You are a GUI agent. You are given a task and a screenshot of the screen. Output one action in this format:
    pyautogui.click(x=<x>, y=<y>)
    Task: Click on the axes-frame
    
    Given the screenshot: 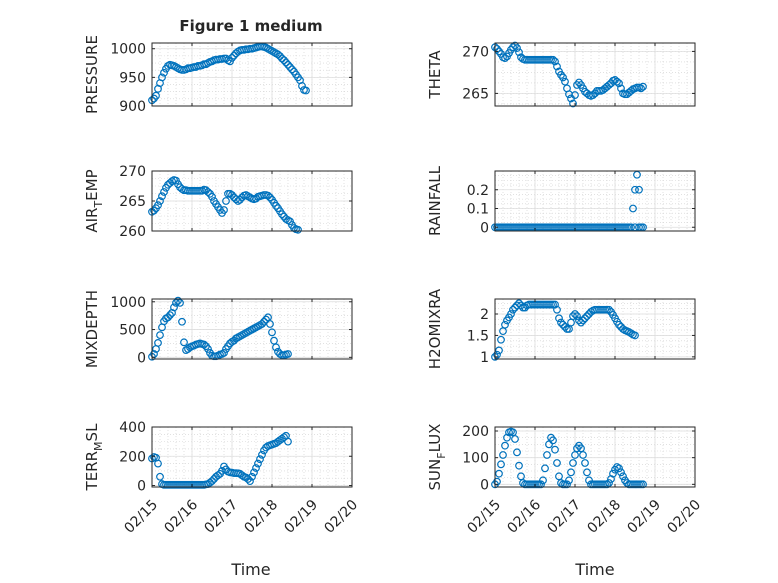 What is the action you would take?
    pyautogui.click(x=595, y=201)
    